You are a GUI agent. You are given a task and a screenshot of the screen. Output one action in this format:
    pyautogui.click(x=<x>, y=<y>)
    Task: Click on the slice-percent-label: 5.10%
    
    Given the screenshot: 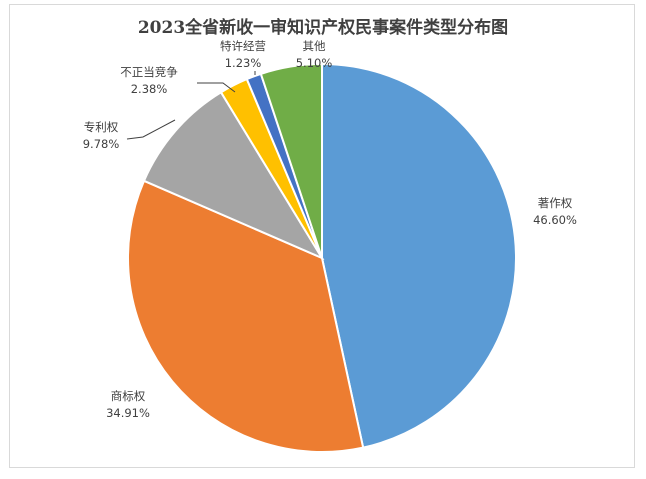 What is the action you would take?
    pyautogui.click(x=314, y=63)
    